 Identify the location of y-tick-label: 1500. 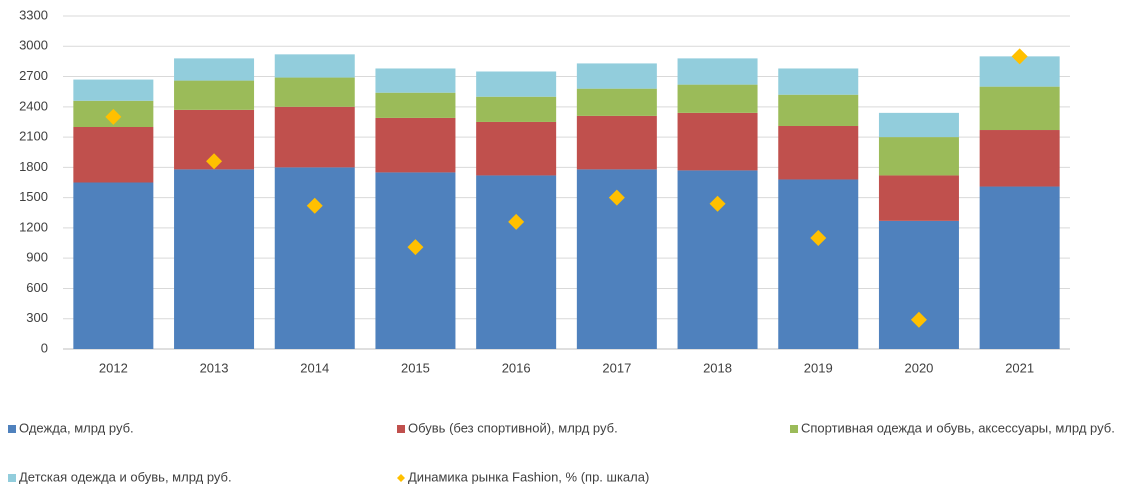
(33, 196).